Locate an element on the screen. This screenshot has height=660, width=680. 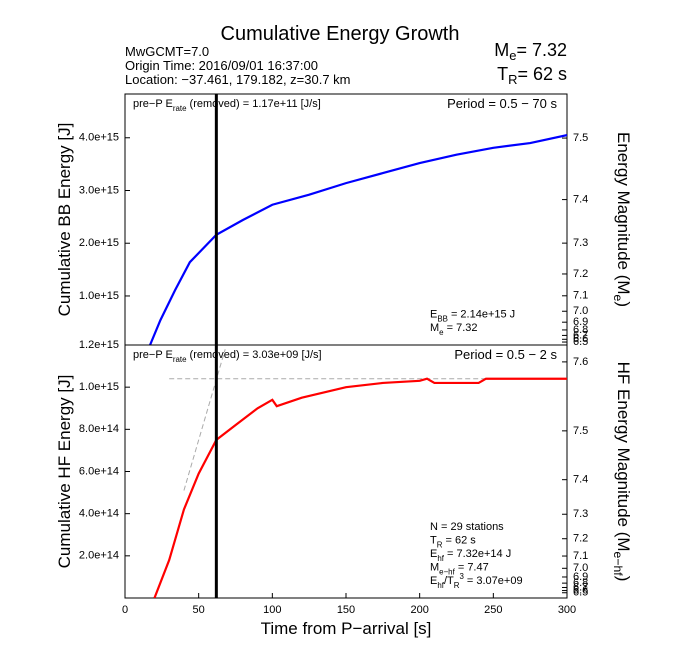
text-part: = 2.14e+15 J is located at coordinates (481, 315).